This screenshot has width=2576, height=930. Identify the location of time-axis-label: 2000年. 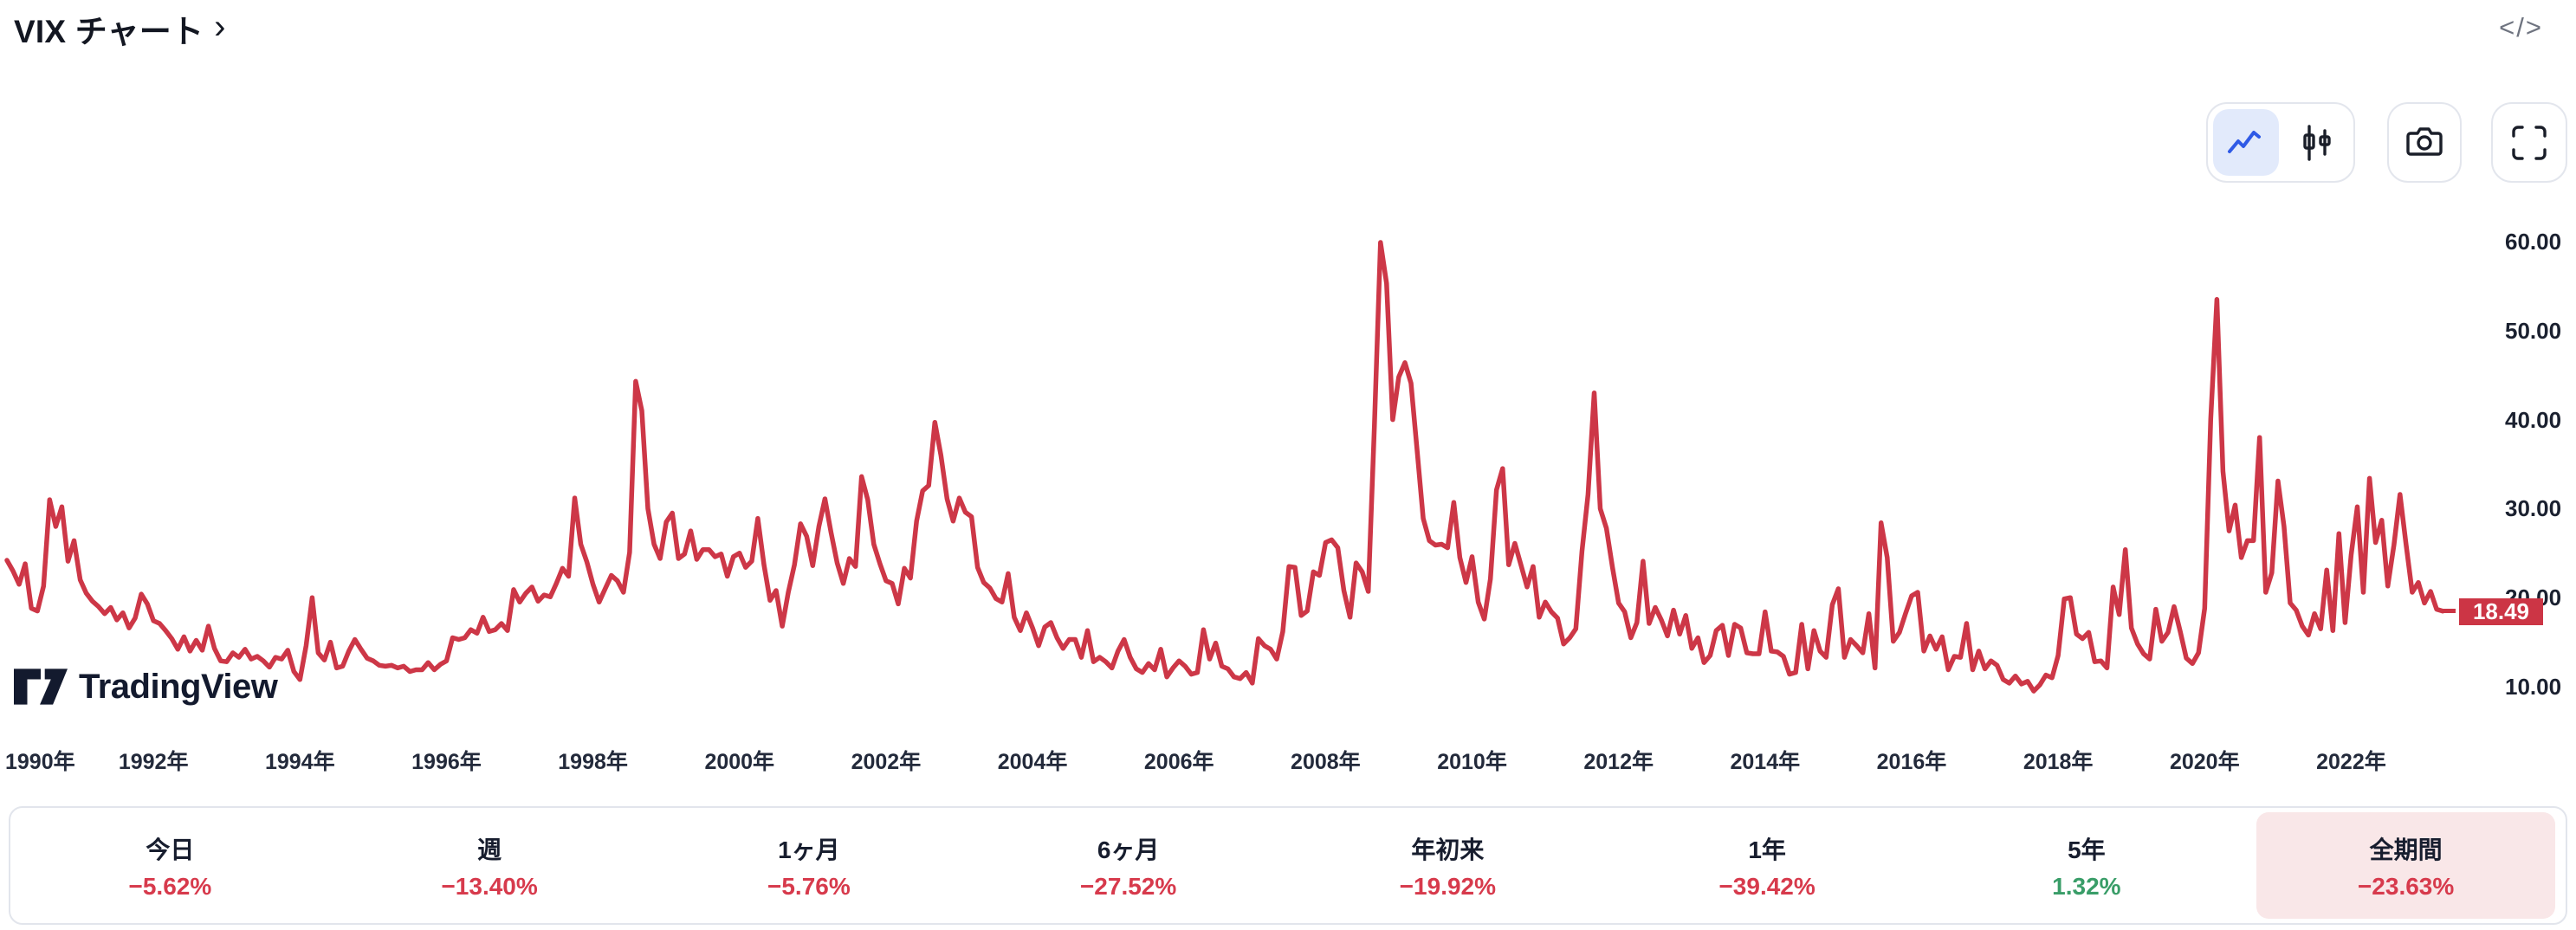
(739, 762).